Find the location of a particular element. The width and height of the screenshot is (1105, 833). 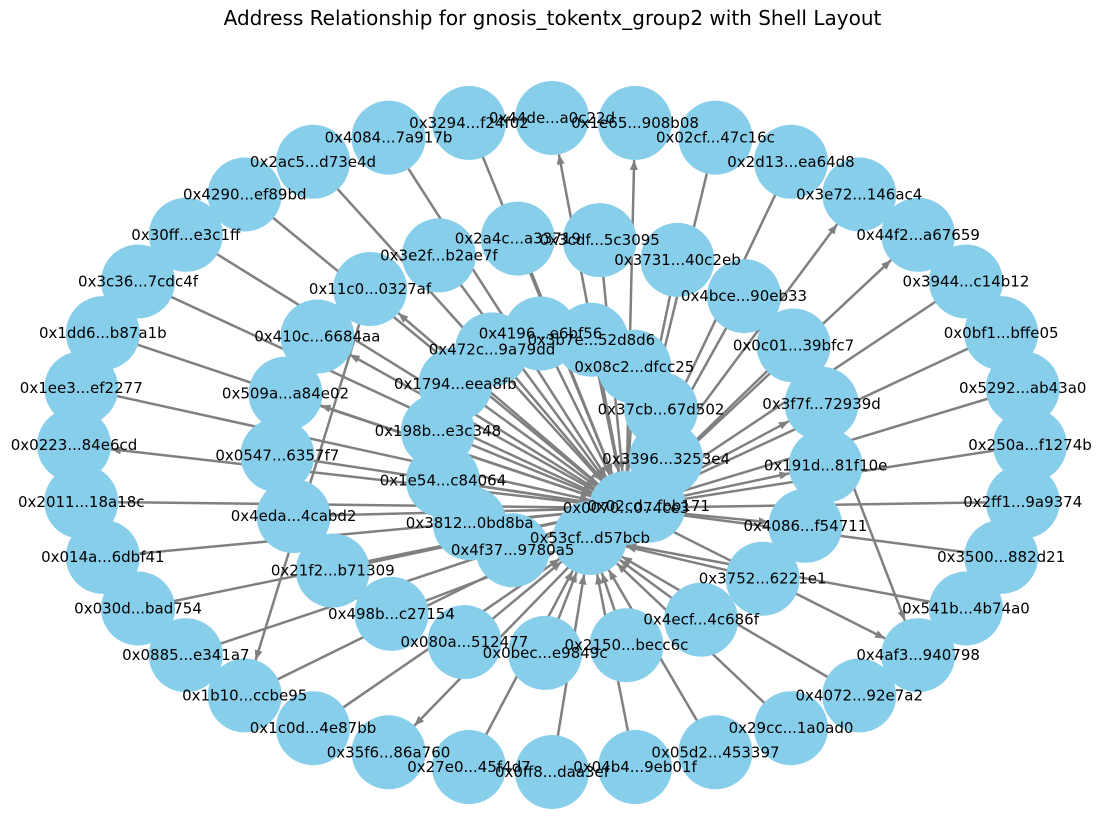

node-label: 0x35f6...86a760 is located at coordinates (389, 752).